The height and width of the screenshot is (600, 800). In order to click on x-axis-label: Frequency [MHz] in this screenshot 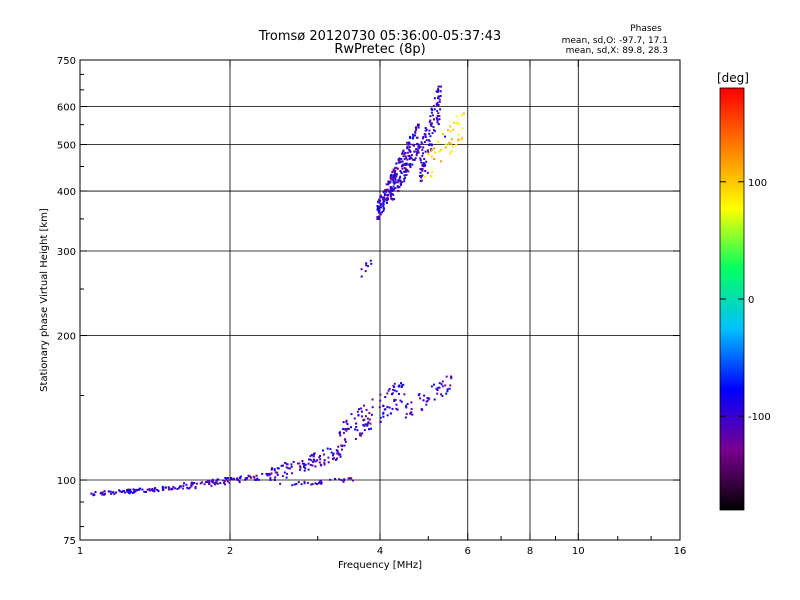, I will do `click(380, 565)`.